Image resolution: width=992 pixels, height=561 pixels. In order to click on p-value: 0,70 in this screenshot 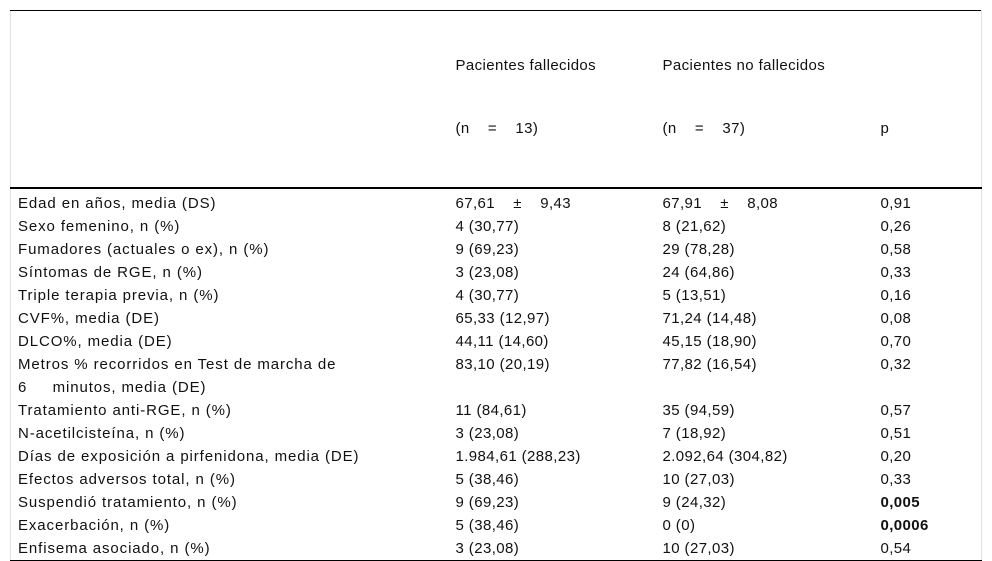, I will do `click(896, 341)`.